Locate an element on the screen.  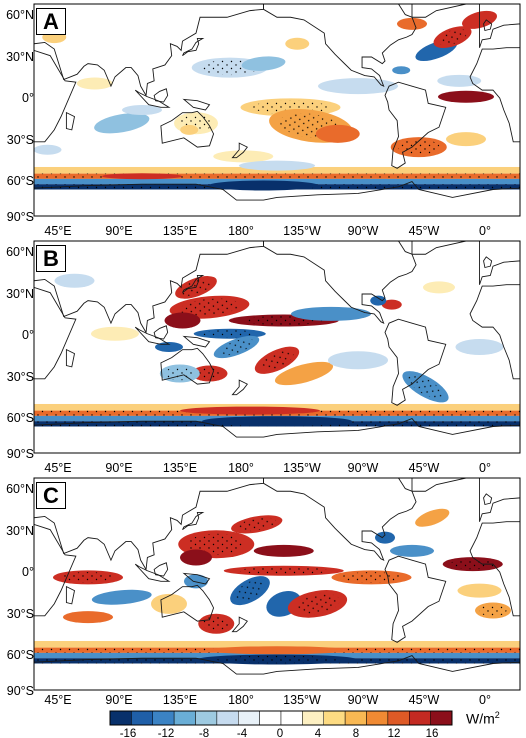
lat-label: 0° is located at coordinates (28, 572).